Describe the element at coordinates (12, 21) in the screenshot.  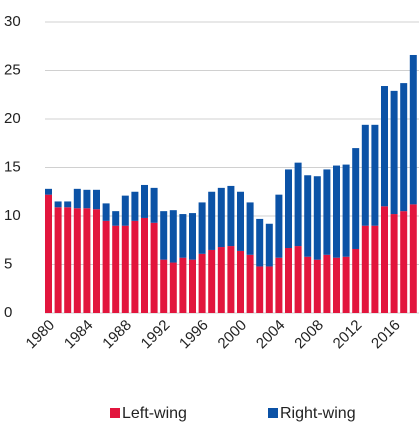
I see `y-tick-label: 30` at that location.